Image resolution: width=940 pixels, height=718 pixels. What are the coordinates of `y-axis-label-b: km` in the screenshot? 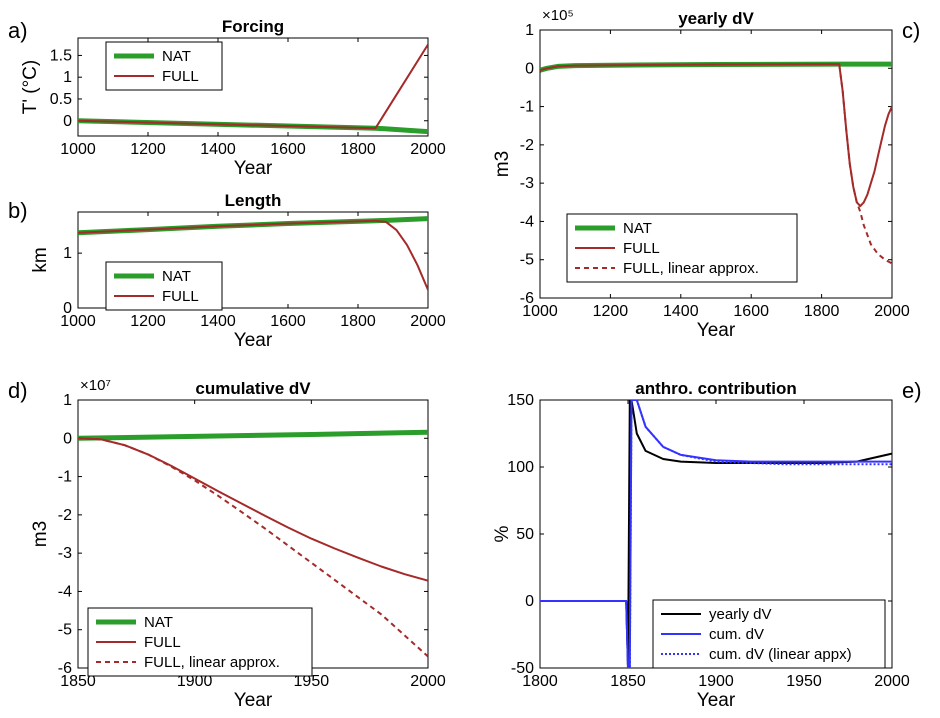 It's located at (40, 259).